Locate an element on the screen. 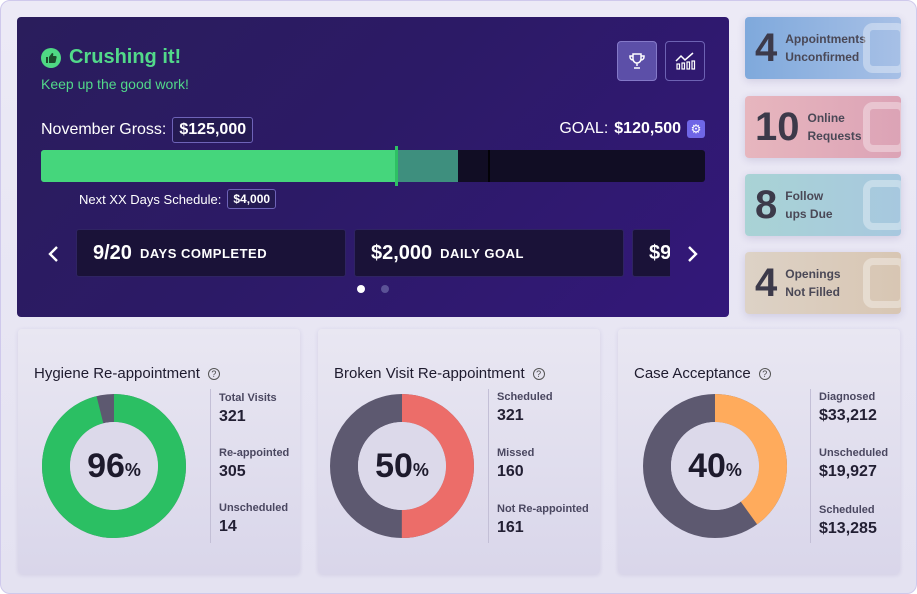  widget-title-row: Case Acceptance ? is located at coordinates (702, 373).